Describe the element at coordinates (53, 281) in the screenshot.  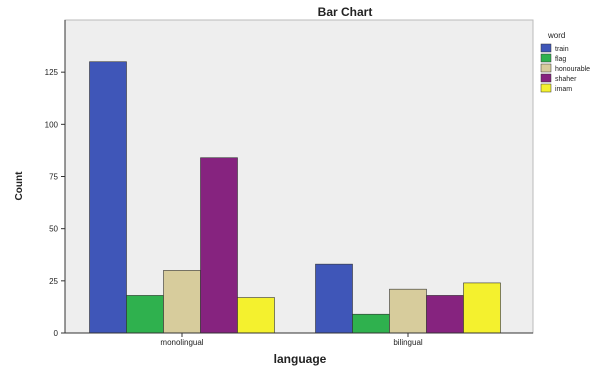
I see `y-tick-label: 25` at that location.